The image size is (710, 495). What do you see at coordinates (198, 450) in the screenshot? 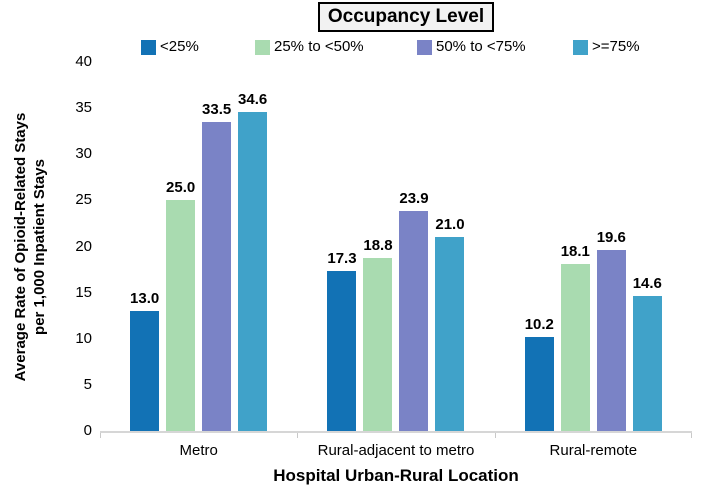
I see `x-tick-label: Metro` at bounding box center [198, 450].